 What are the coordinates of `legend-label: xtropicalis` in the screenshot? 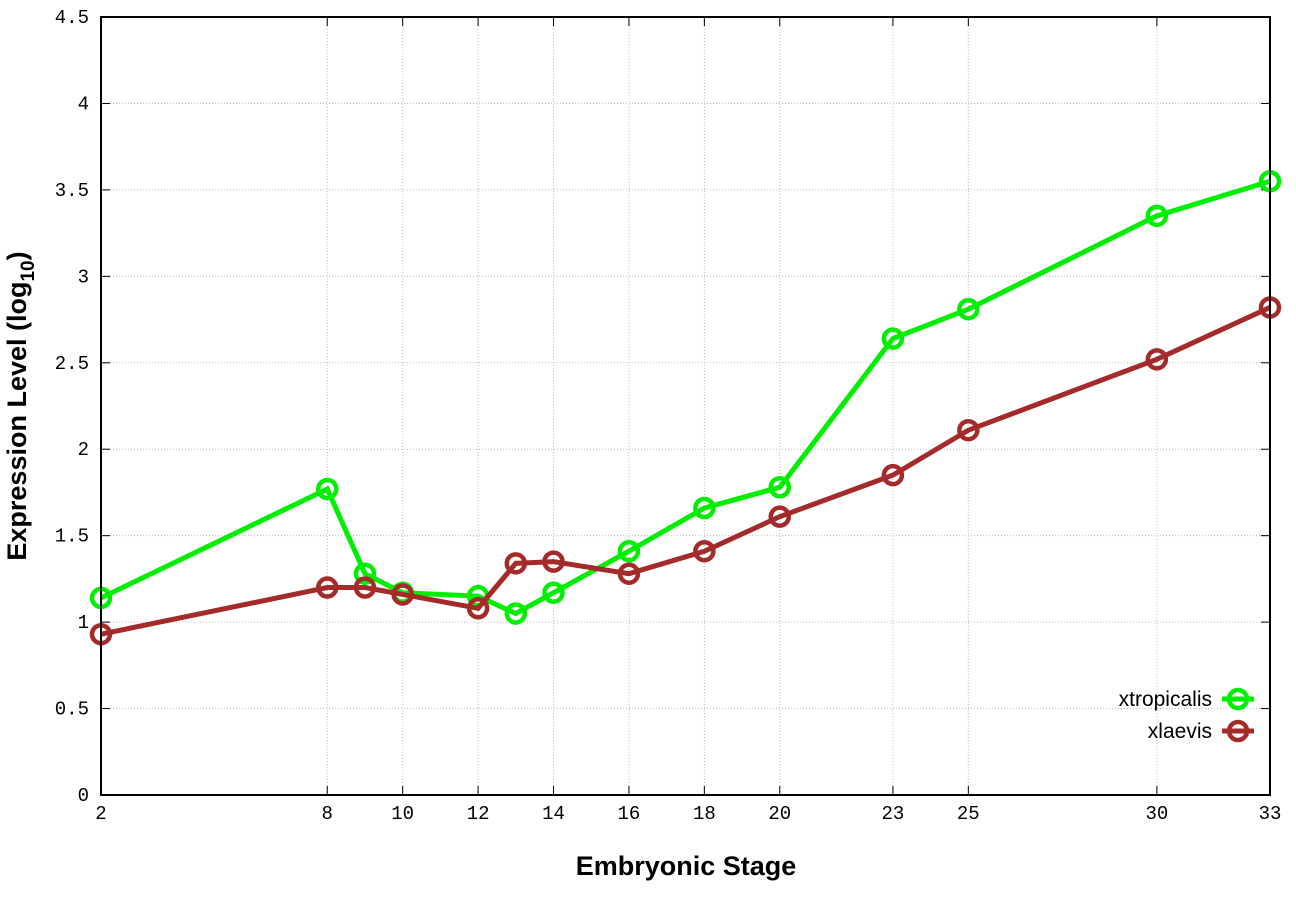 It's located at (1165, 699).